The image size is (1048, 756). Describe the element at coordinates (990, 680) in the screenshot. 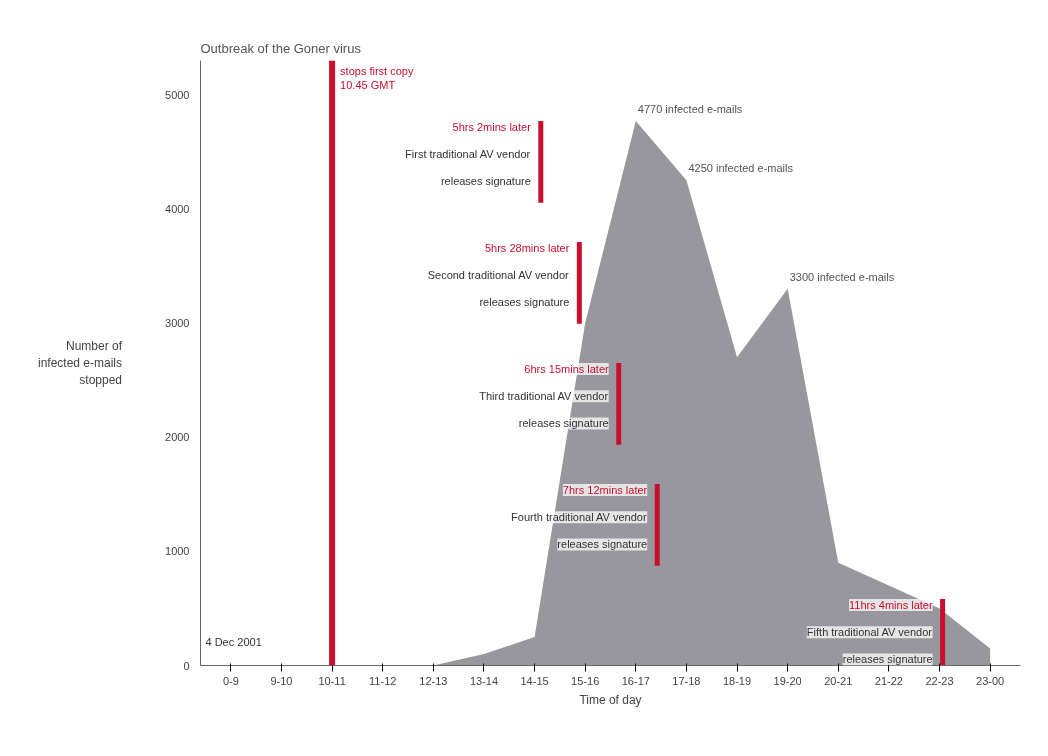

I see `x-tick-label: 23-00` at that location.